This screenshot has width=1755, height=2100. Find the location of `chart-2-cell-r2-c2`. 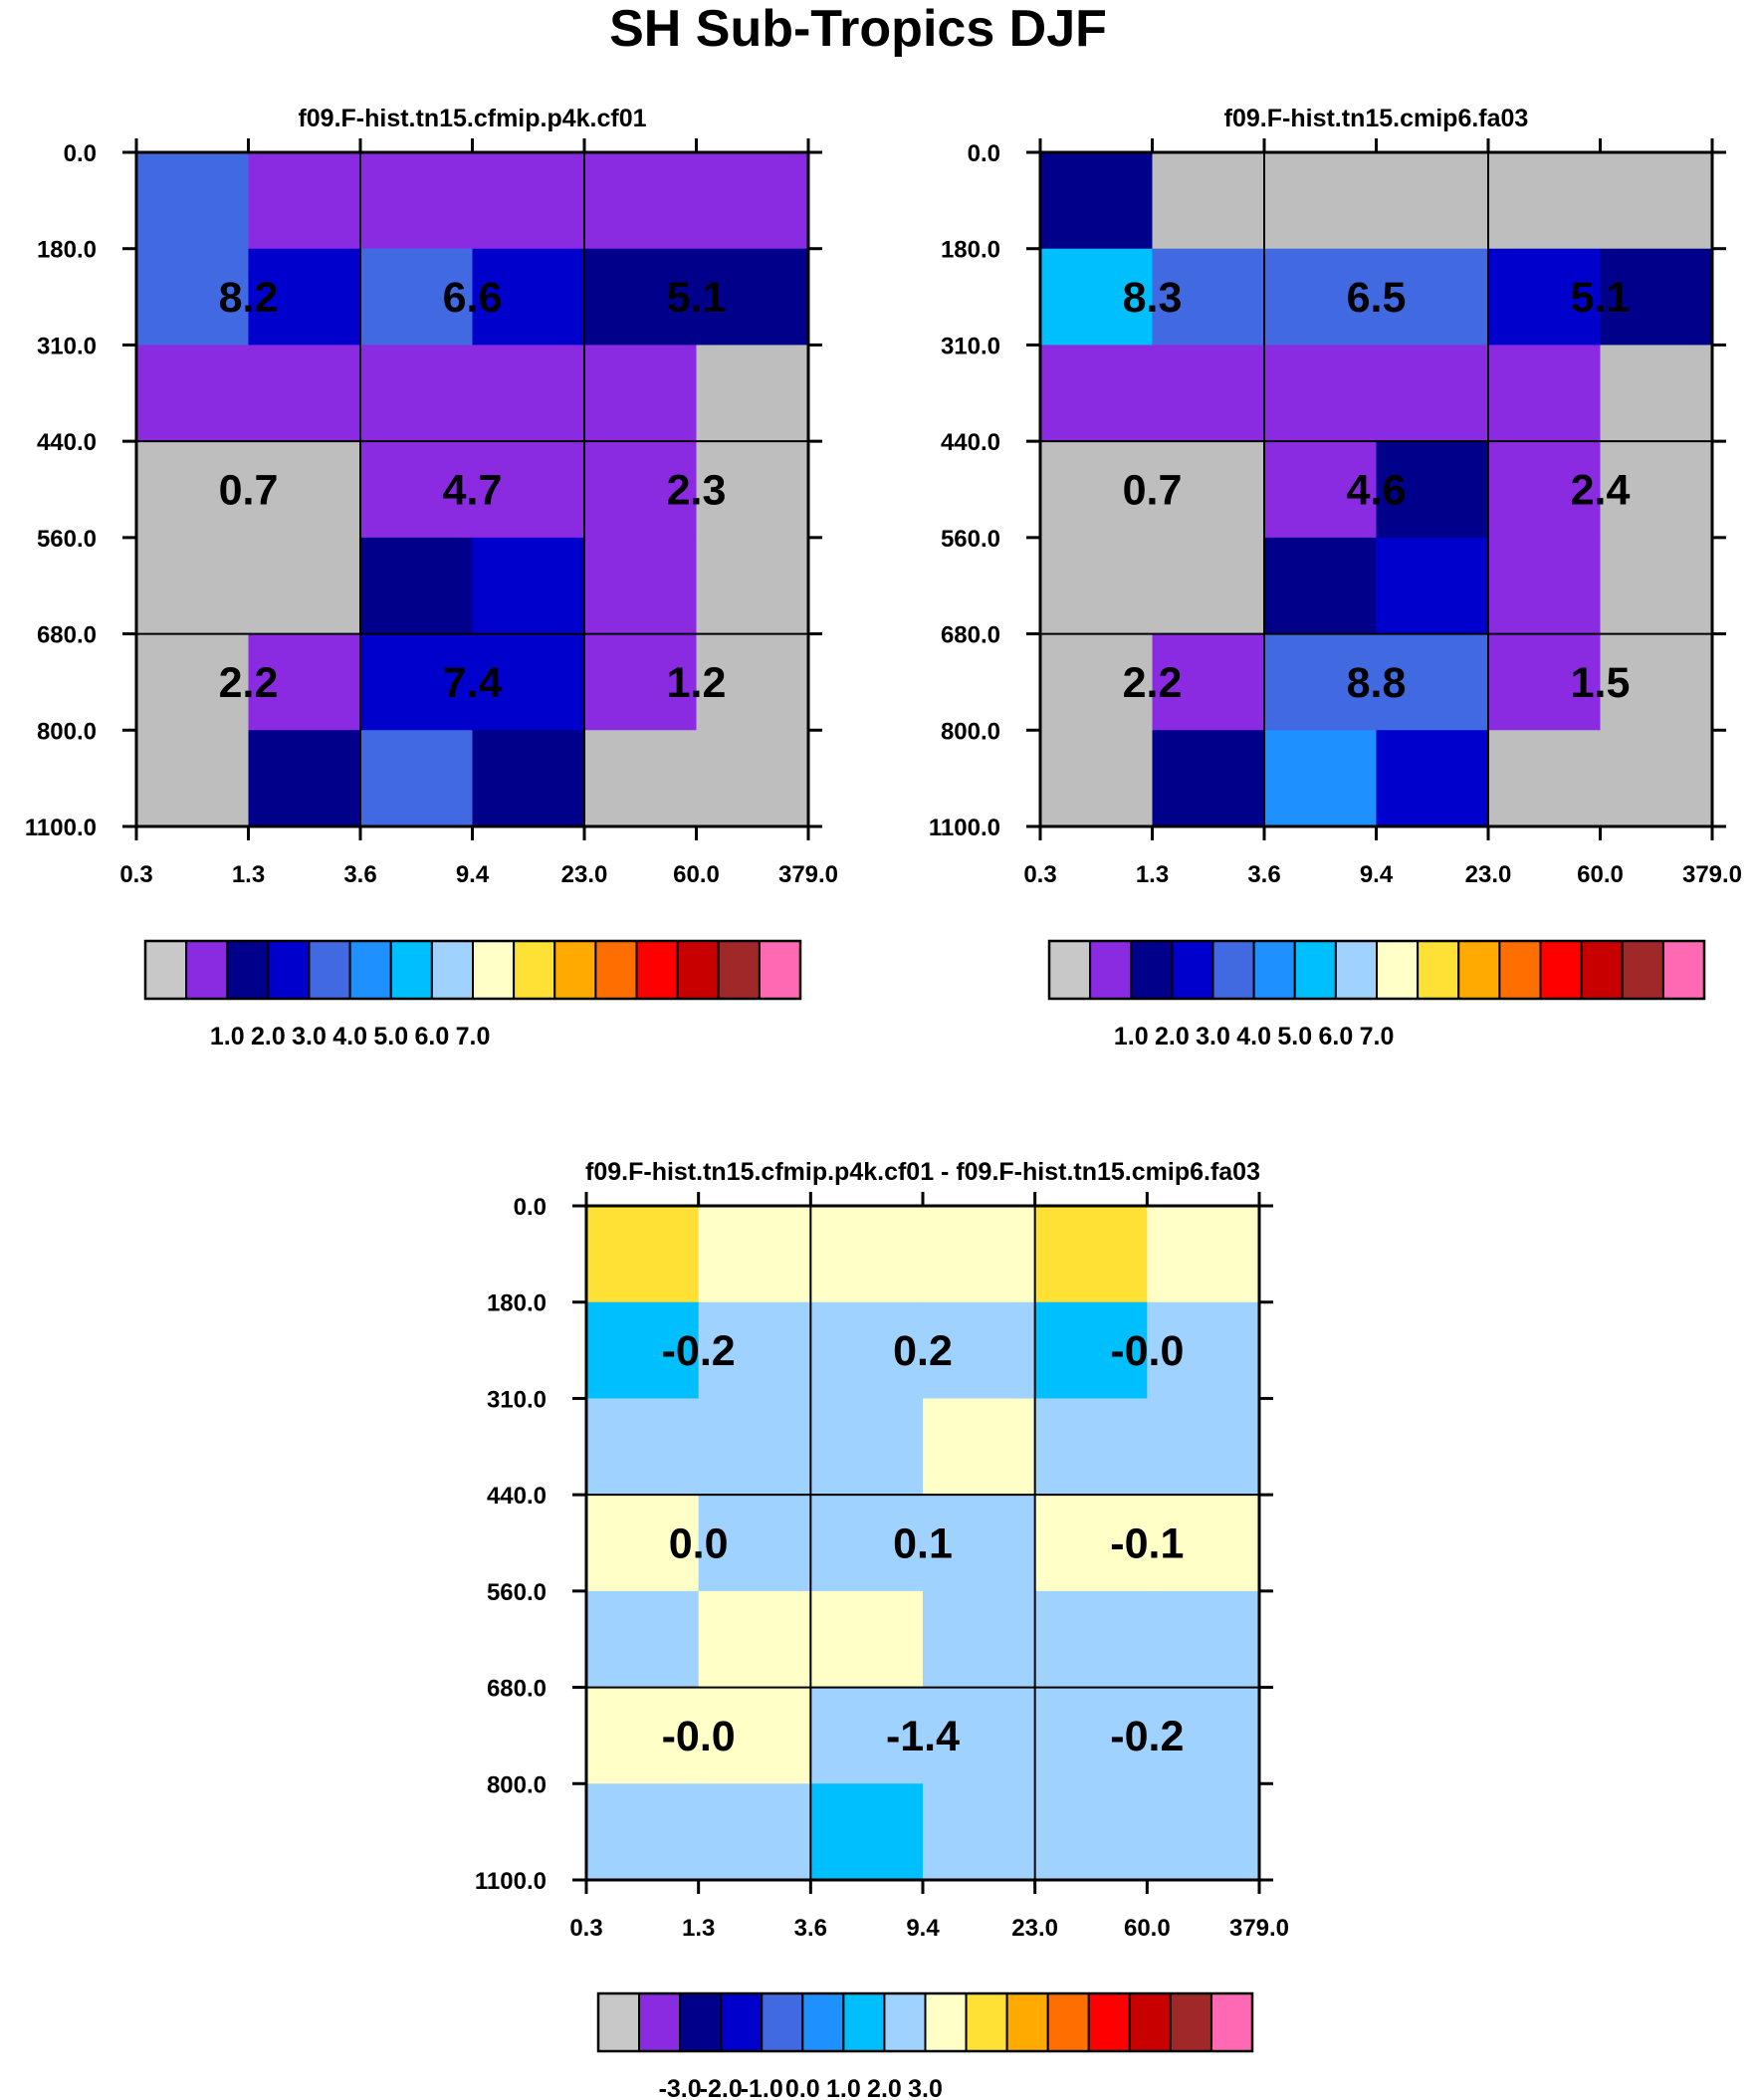

chart-2-cell-r2-c2 is located at coordinates (1321, 393).